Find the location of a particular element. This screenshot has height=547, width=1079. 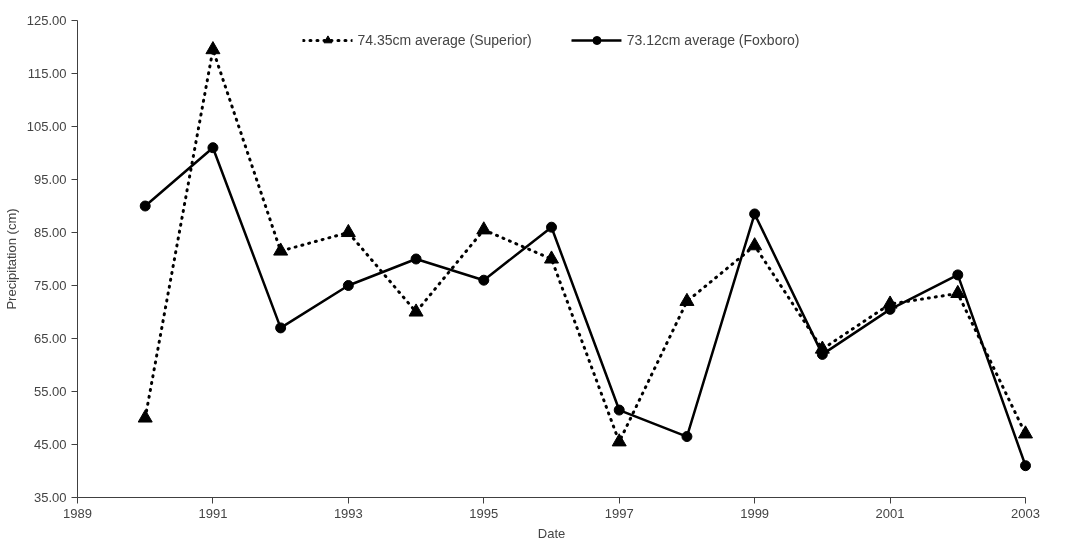

y-tick-label: 75.00 is located at coordinates (50, 285).